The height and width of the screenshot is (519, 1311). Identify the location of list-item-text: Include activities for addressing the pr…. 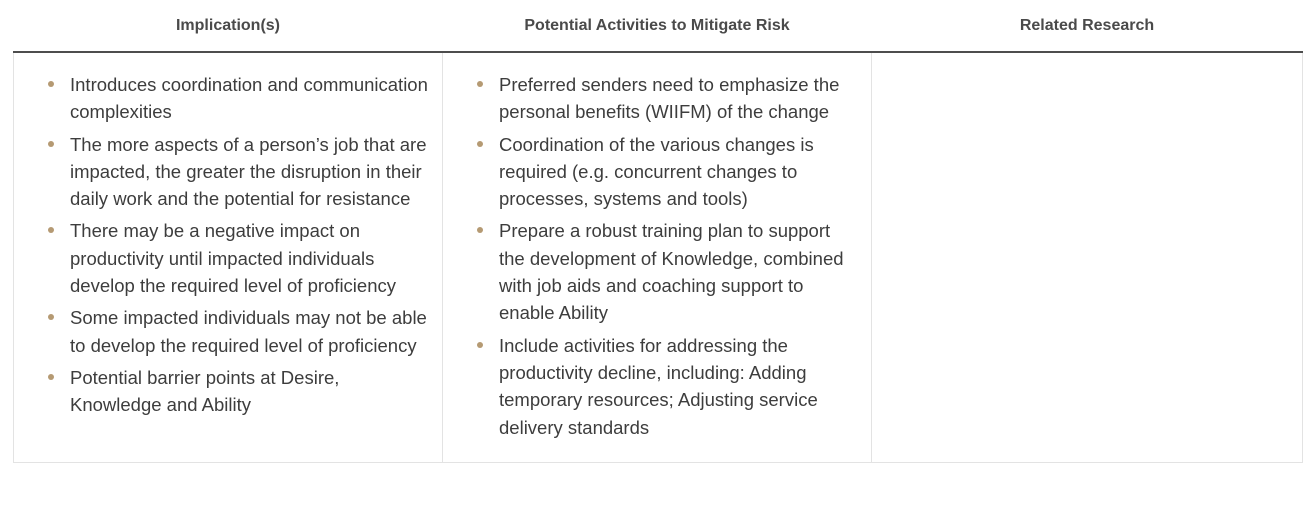
(658, 386).